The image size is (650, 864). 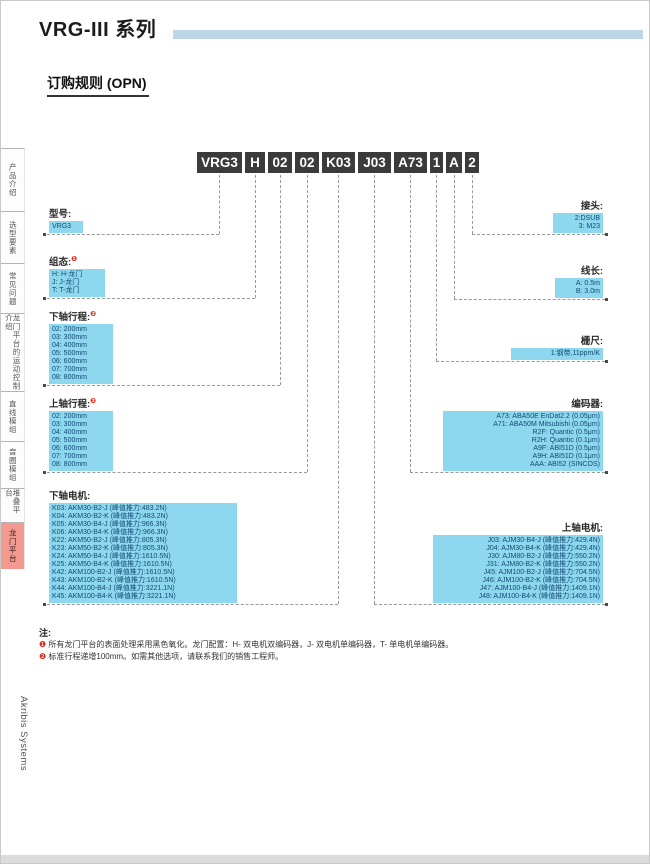 What do you see at coordinates (70, 424) in the screenshot?
I see `option-item: 03: 300mm` at bounding box center [70, 424].